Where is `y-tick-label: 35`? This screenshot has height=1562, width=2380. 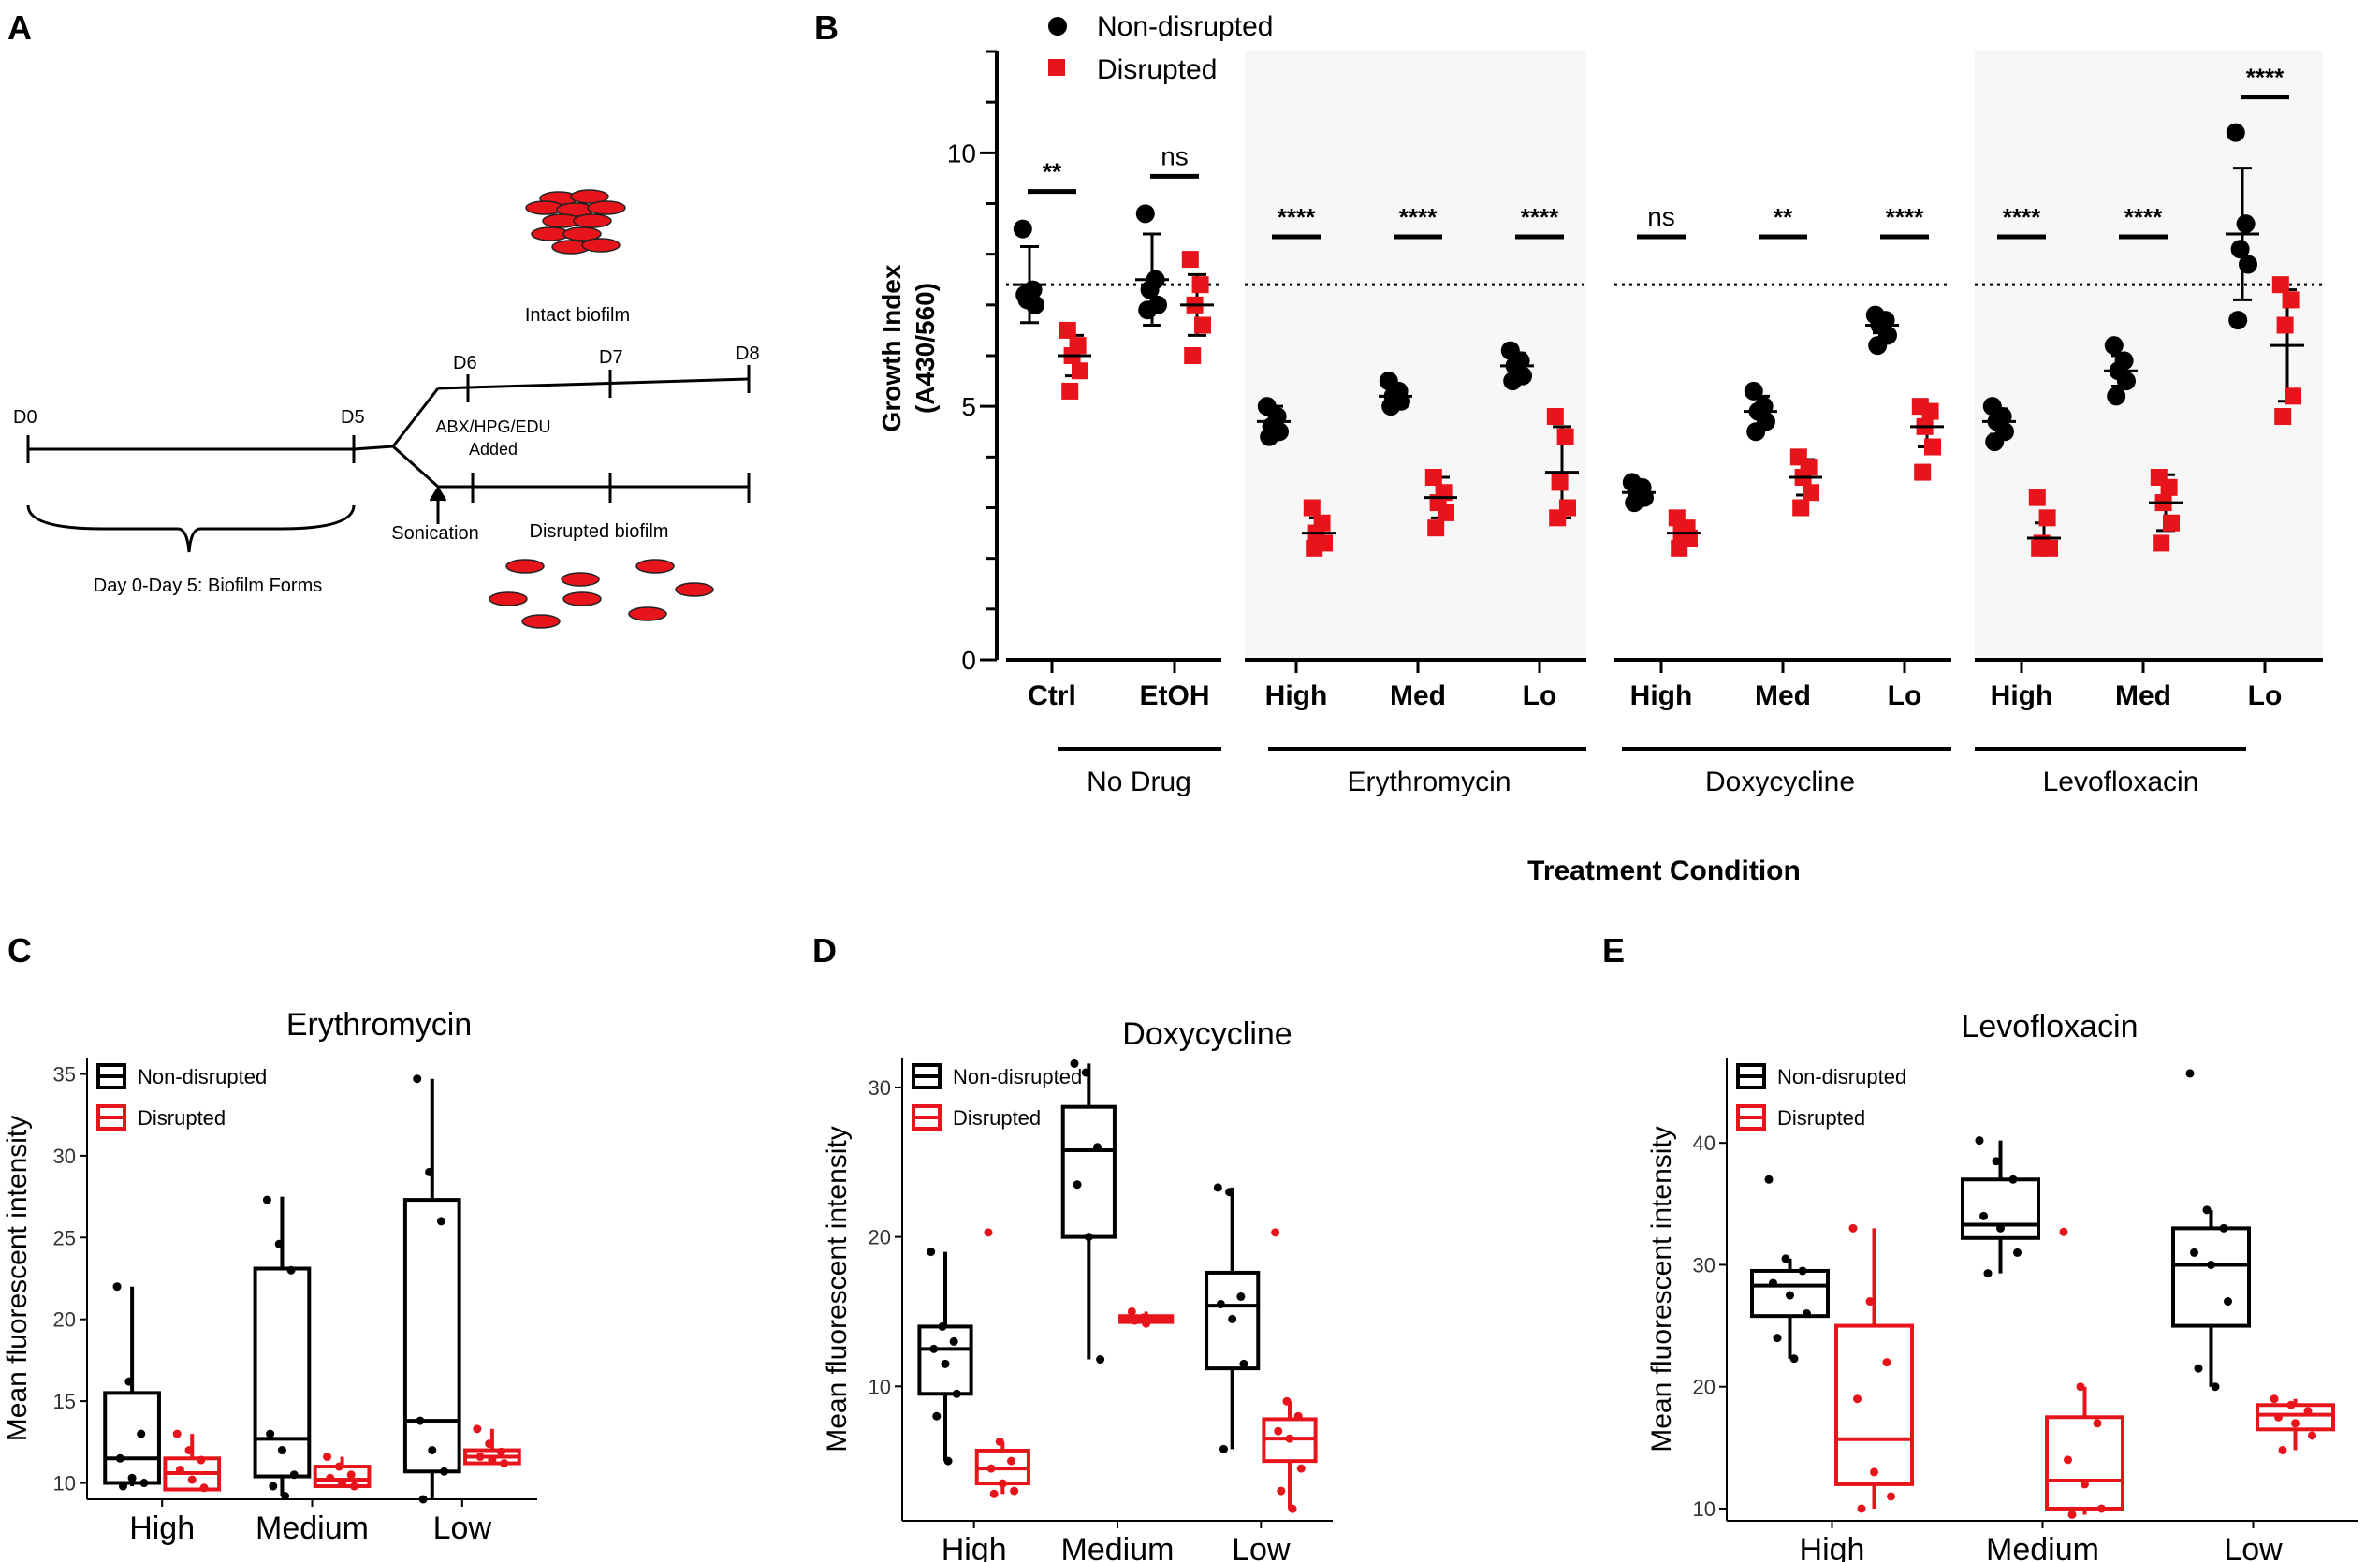
y-tick-label: 35 is located at coordinates (64, 1074).